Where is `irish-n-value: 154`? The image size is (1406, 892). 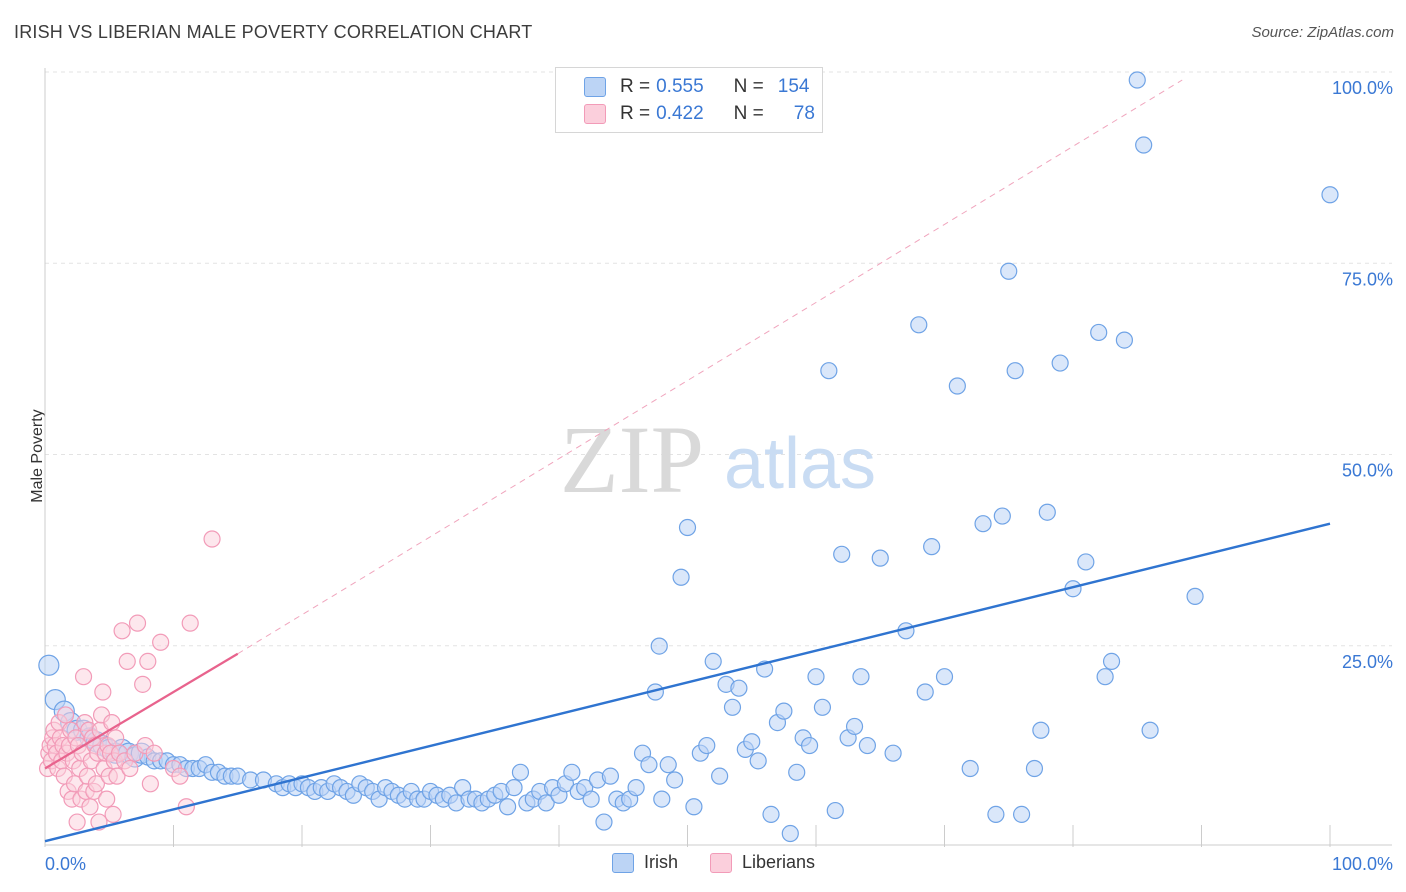
irish-n-value: 154 is located at coordinates (793, 86).